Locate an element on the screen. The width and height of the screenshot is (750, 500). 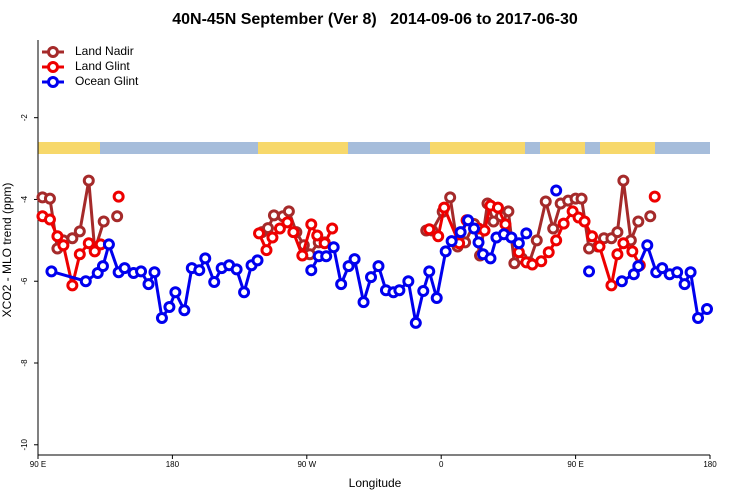
y-tick-label: -2 is located at coordinates (24, 118).